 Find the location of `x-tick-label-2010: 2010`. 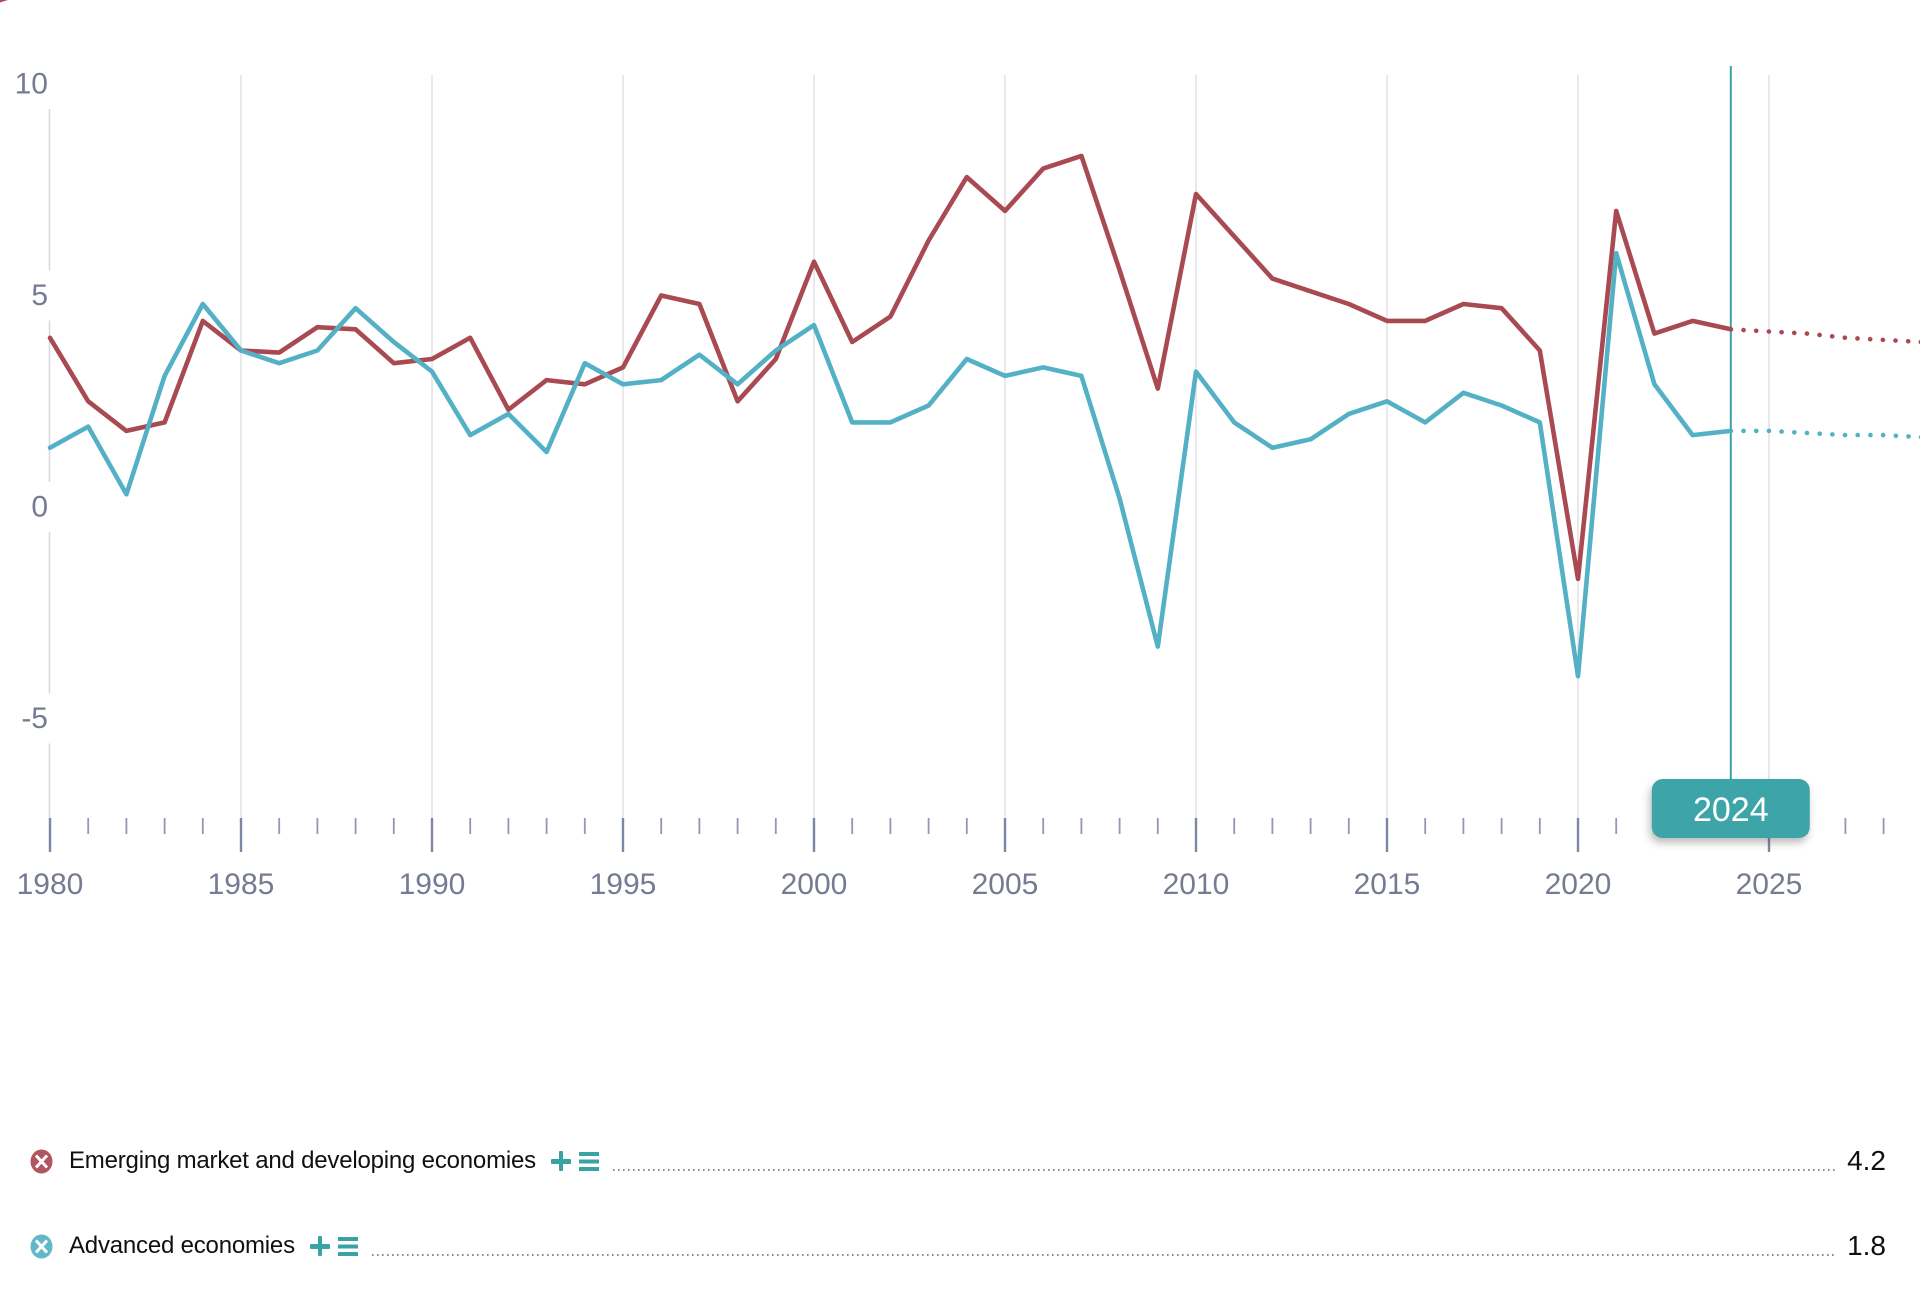

x-tick-label-2010: 2010 is located at coordinates (1196, 884).